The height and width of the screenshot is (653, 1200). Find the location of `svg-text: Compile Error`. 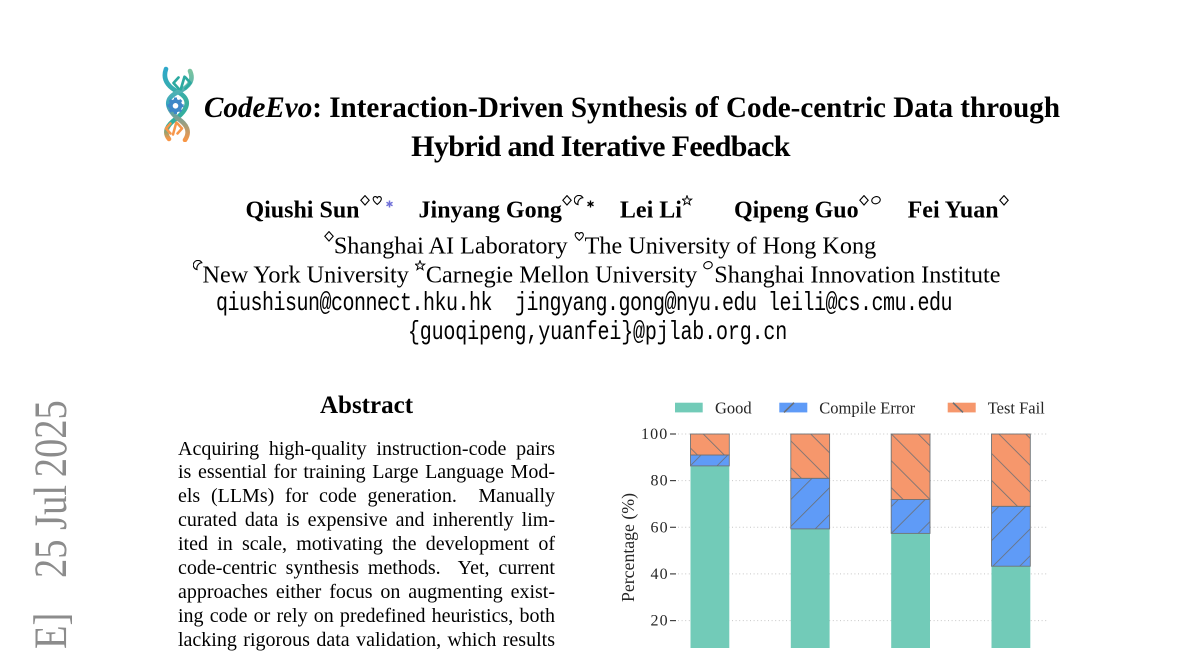

svg-text: Compile Error is located at coordinates (867, 407).